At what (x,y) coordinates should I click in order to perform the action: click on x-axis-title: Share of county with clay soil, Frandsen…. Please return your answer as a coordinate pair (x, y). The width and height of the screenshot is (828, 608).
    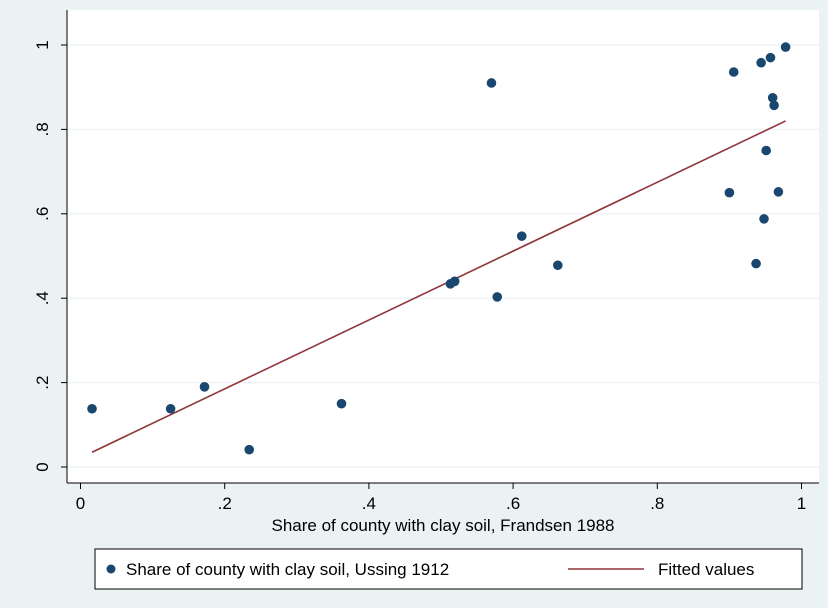
    Looking at the image, I should click on (442, 525).